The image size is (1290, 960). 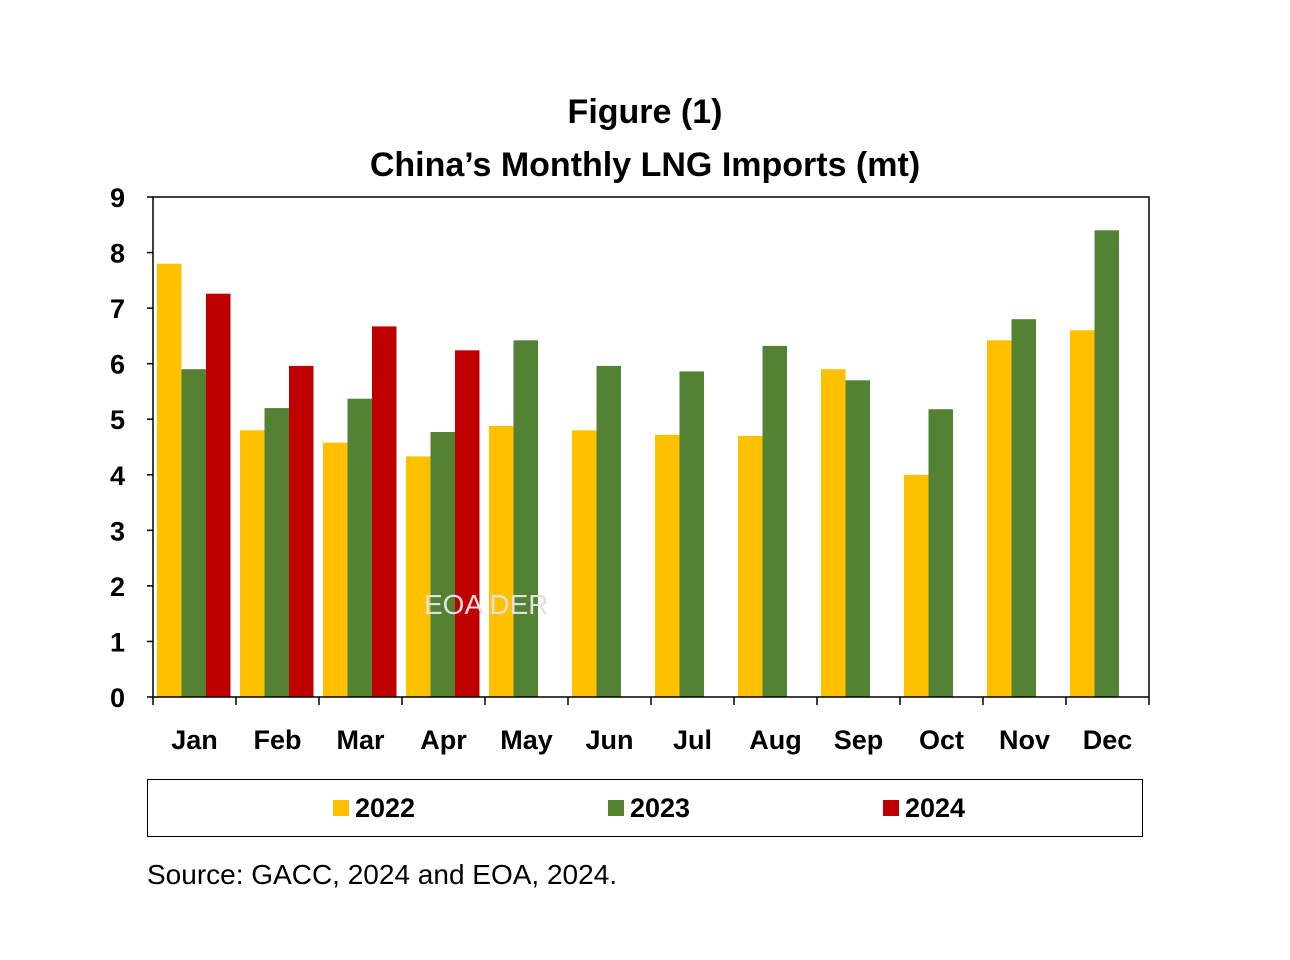 I want to click on bar-2023-may, so click(x=525, y=518).